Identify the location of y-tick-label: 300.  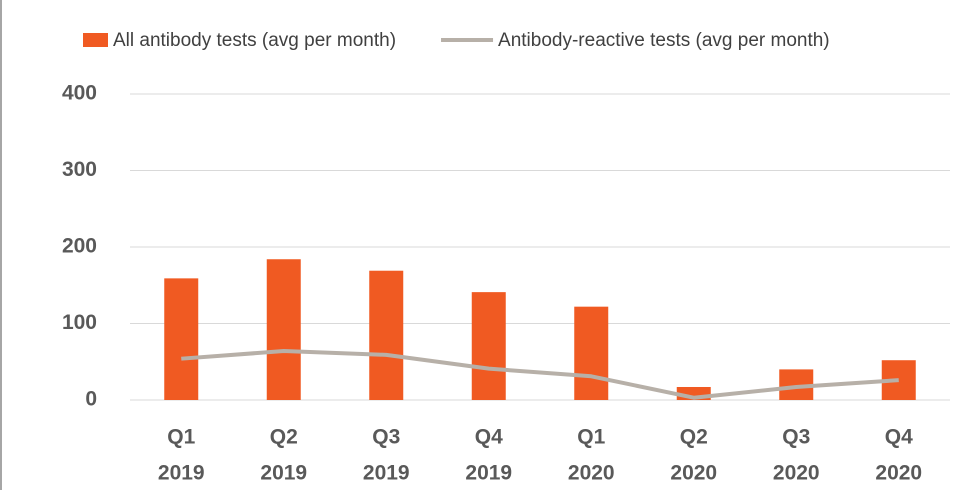
(79, 169).